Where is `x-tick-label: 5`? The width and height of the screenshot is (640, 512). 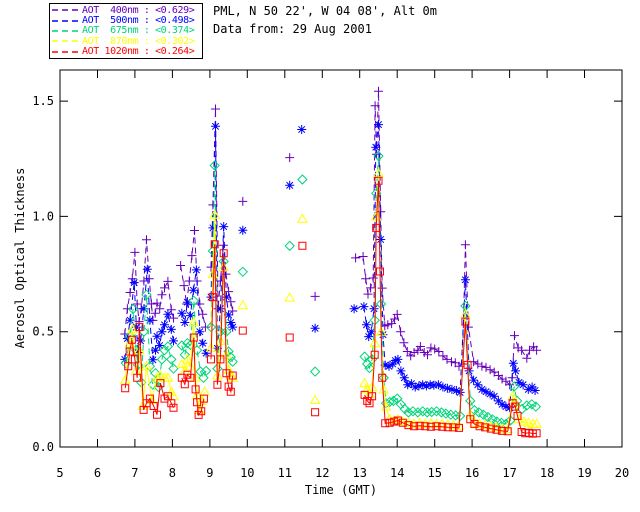 x-tick-label: 5 is located at coordinates (59, 473).